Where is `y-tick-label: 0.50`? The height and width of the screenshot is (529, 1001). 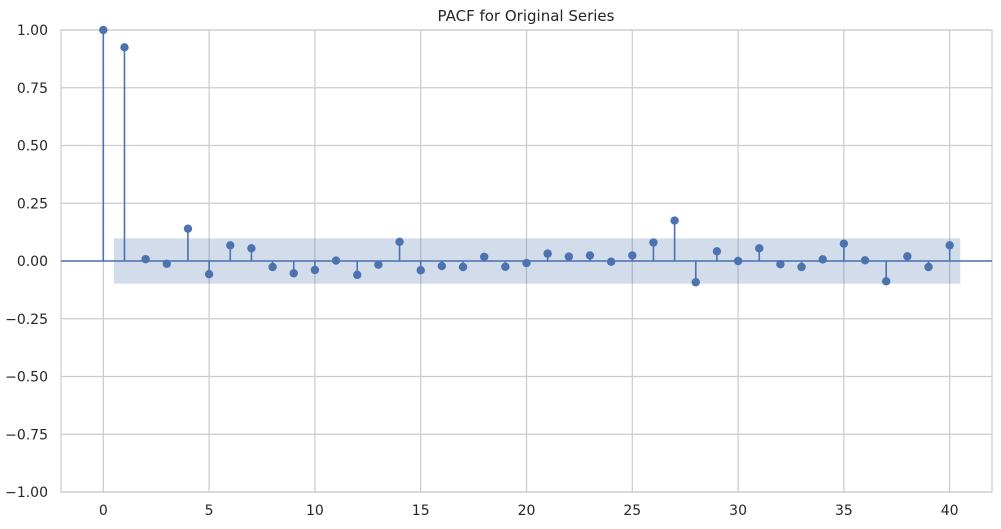
y-tick-label: 0.50 is located at coordinates (32, 147).